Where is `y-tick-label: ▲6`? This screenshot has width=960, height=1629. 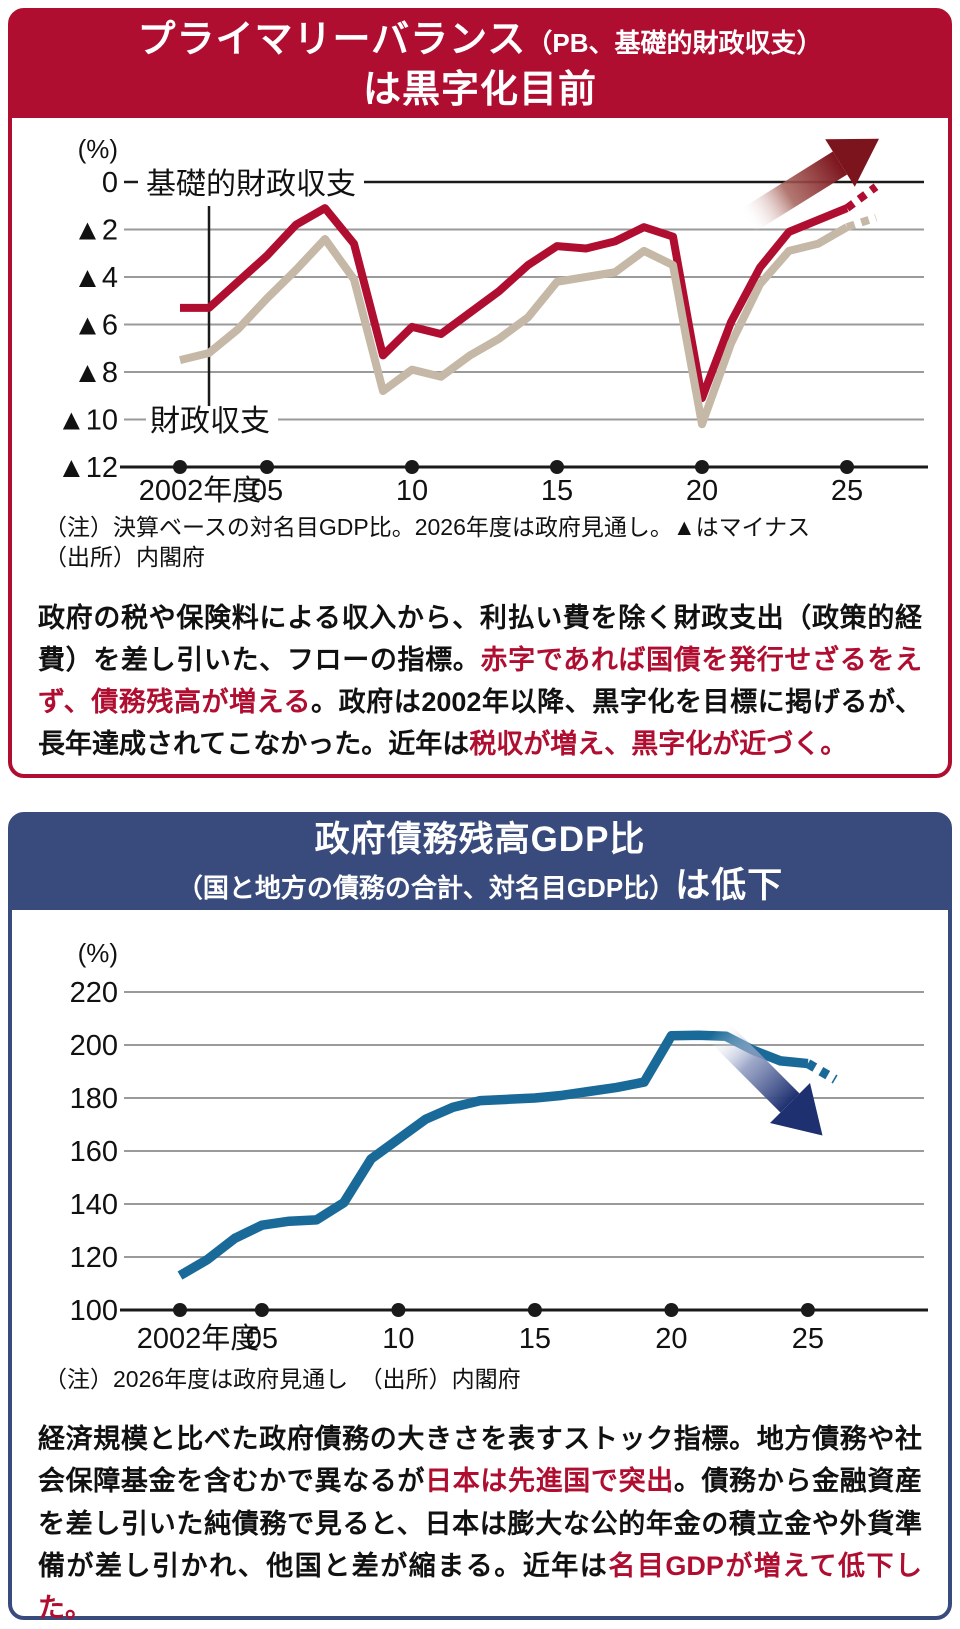
y-tick-label: ▲6 is located at coordinates (95, 326).